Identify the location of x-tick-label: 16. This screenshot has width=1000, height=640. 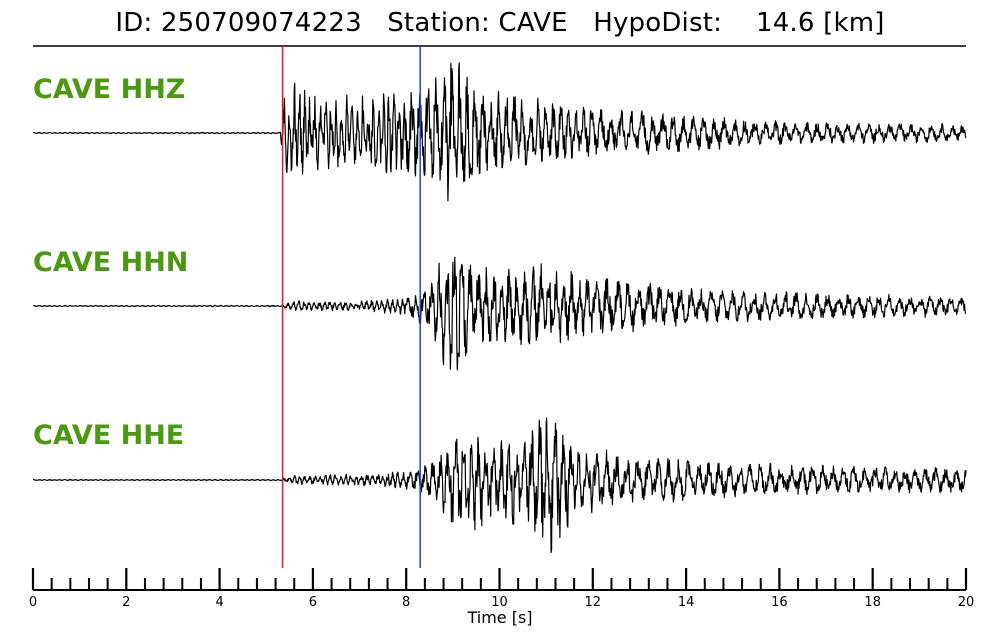
(779, 602).